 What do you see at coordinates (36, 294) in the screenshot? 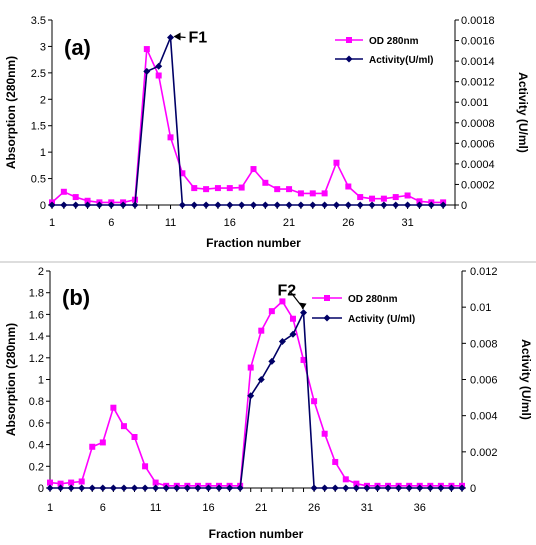
I see `y-tick-label: 1.8` at bounding box center [36, 294].